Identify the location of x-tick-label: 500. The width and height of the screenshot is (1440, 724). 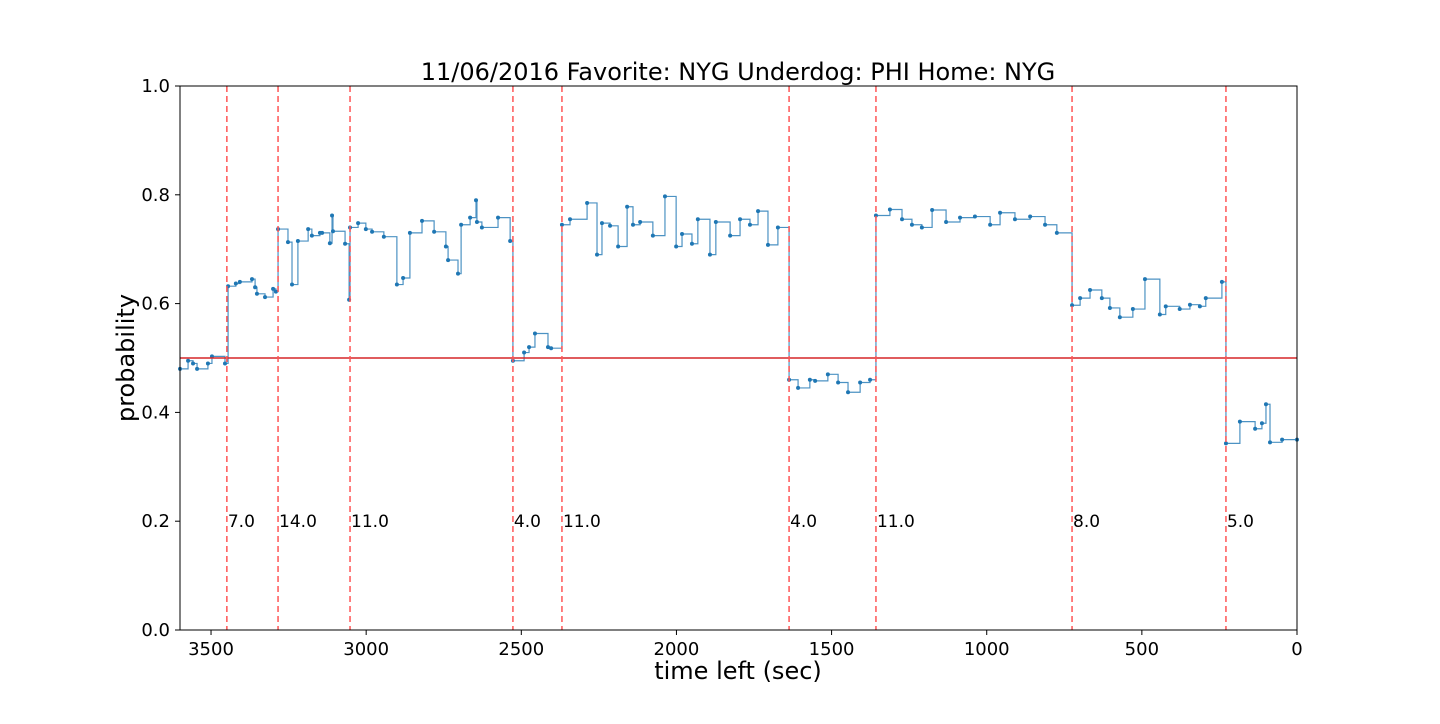
(1142, 649).